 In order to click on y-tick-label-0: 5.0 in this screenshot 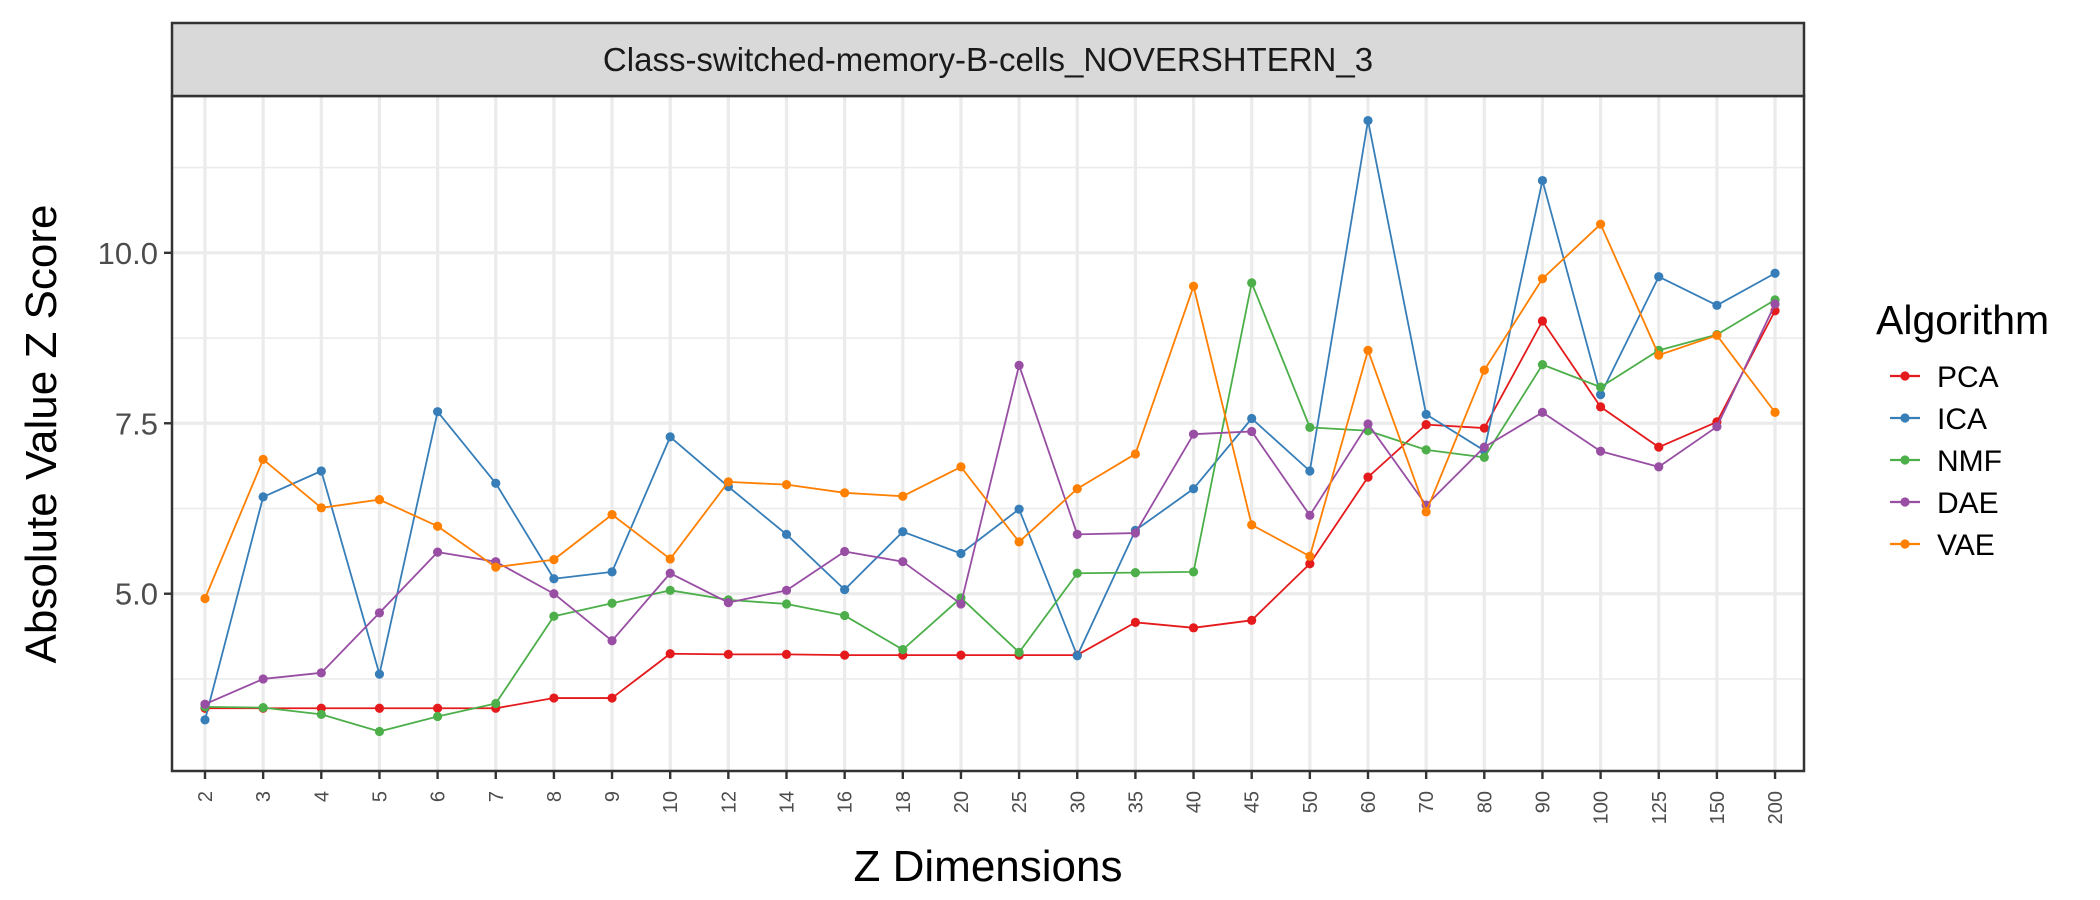, I will do `click(136, 594)`.